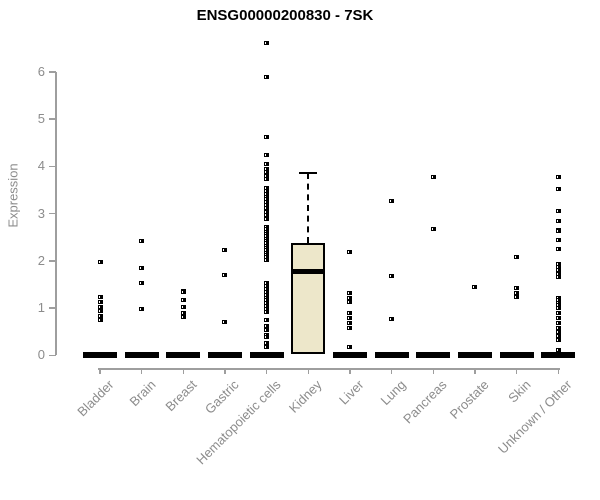 The image size is (600, 500). What do you see at coordinates (41, 355) in the screenshot?
I see `y-tick-label: 0` at bounding box center [41, 355].